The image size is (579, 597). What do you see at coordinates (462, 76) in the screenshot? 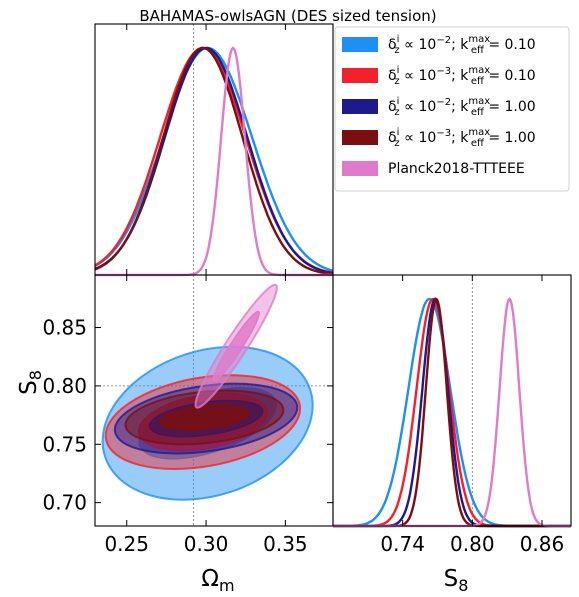
I see `legend-label: δi z ∝ 10−3; kmax eff = 0.10` at bounding box center [462, 76].